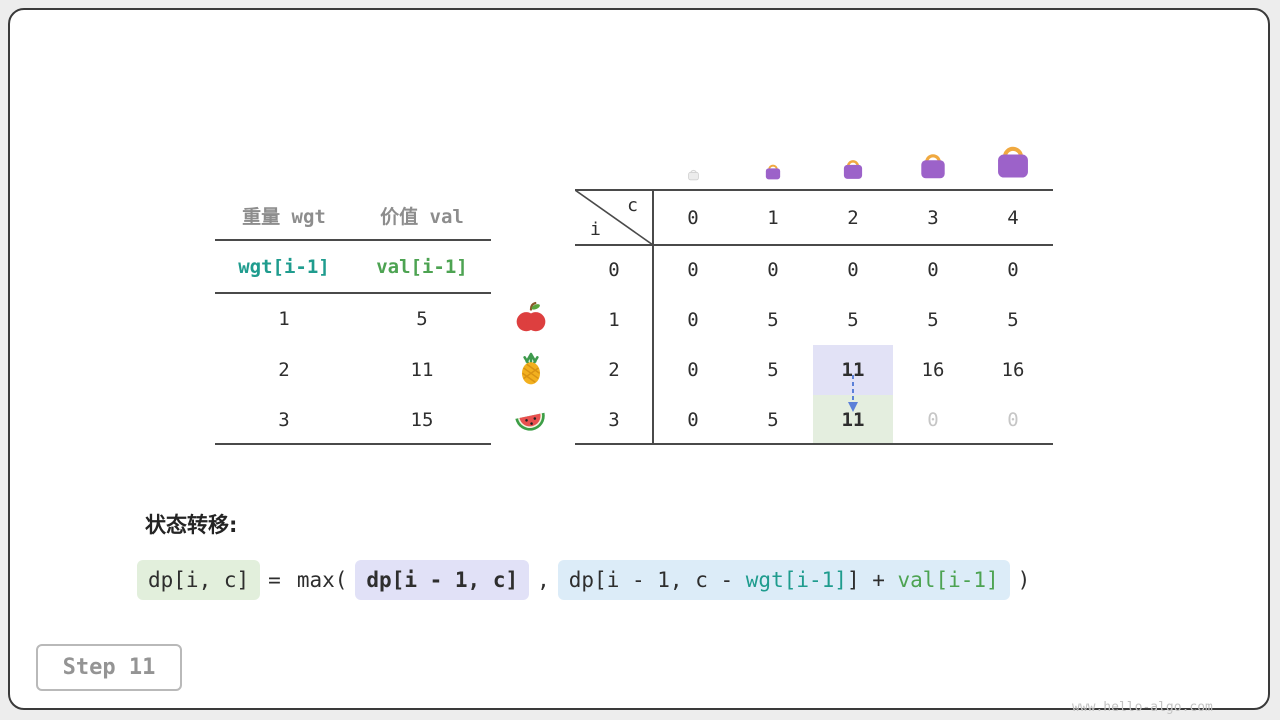 The image size is (1280, 720). I want to click on formula-term-skip: dp[i - 1, c], so click(442, 580).